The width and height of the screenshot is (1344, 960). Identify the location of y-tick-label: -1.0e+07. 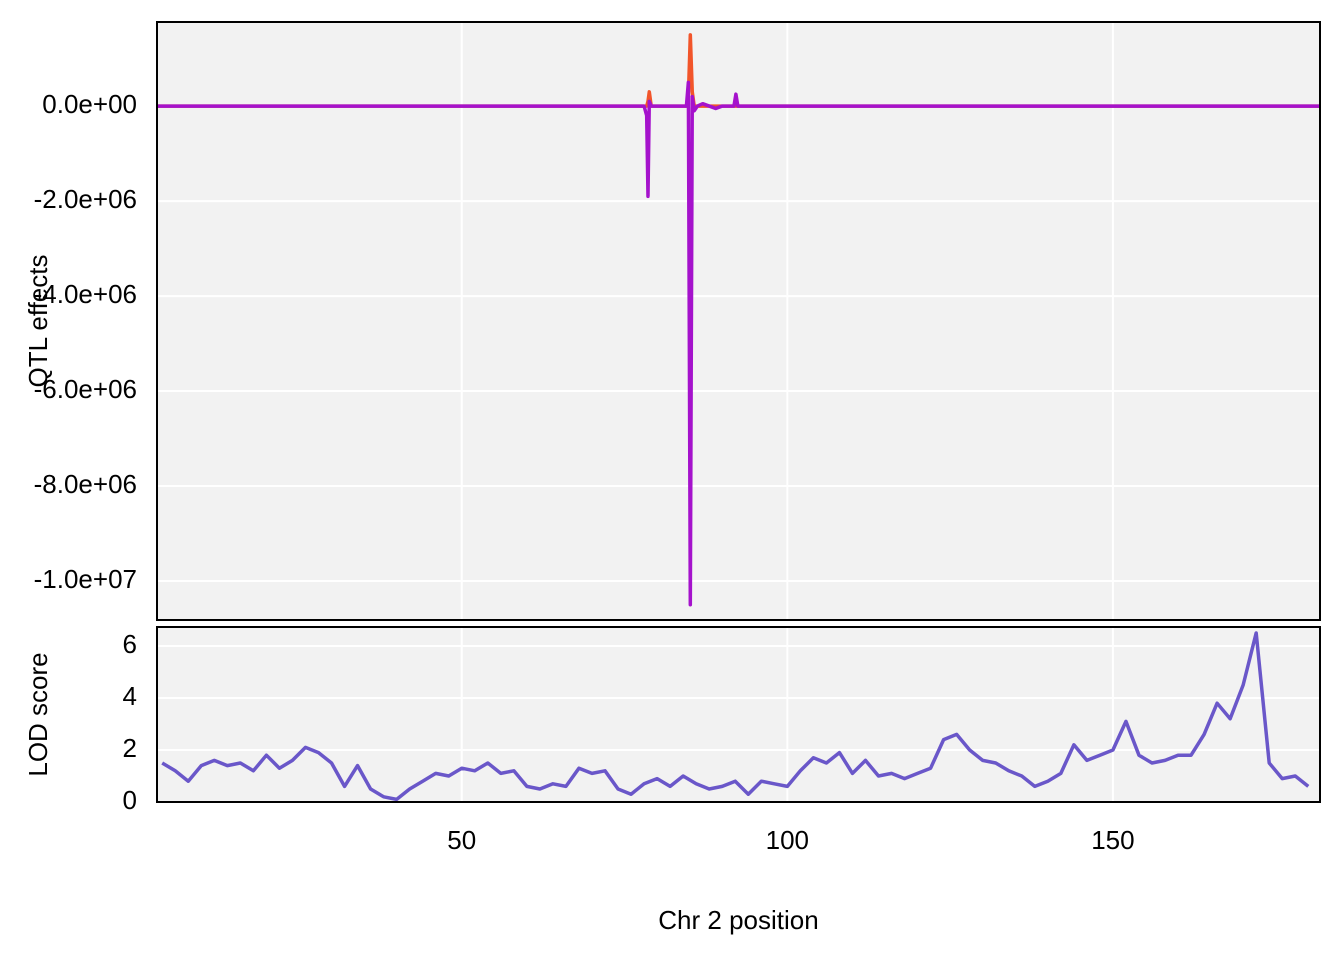
(85, 579).